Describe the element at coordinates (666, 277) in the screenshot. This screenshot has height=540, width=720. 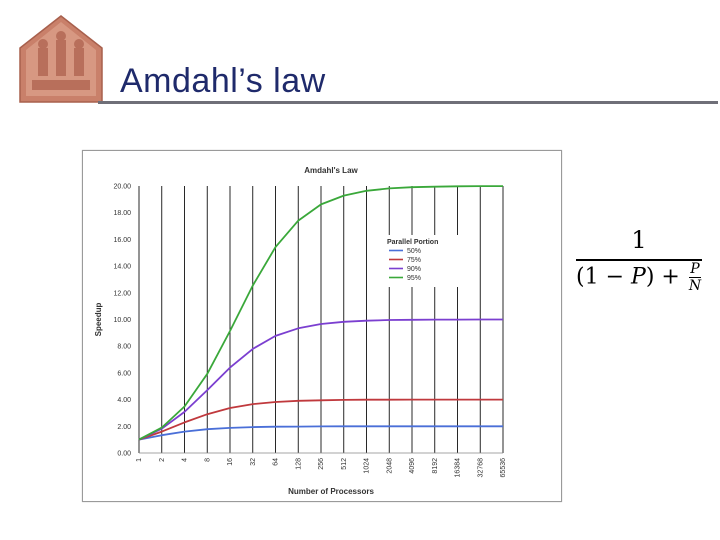
I see `formula-close: ) +` at that location.